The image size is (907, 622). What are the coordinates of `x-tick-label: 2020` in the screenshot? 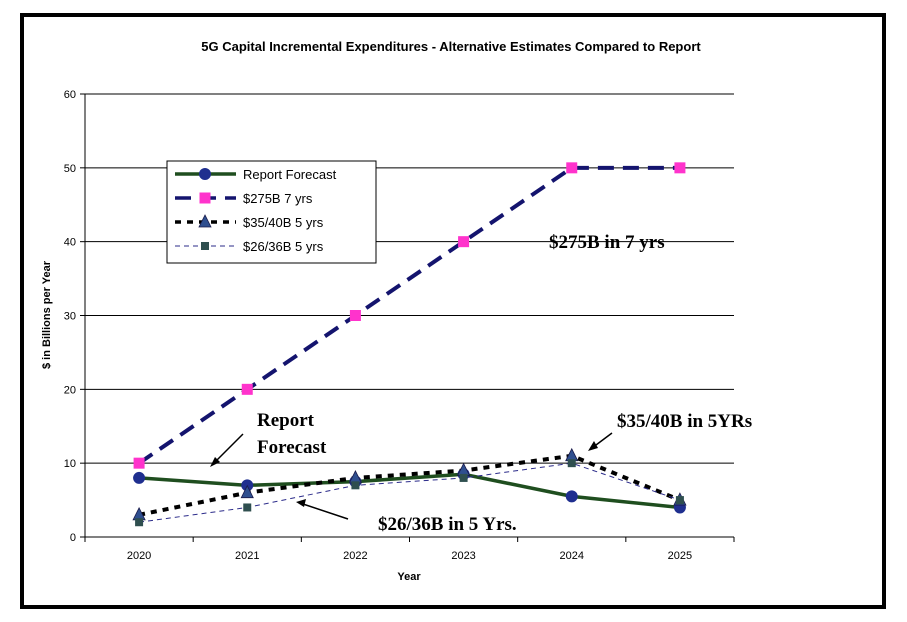 It's located at (139, 556).